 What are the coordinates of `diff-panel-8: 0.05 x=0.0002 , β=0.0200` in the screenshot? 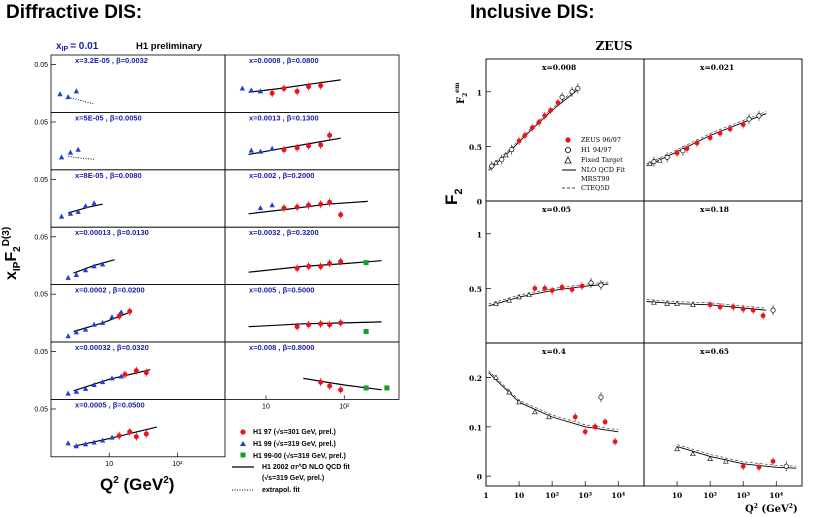 It's located at (130, 313).